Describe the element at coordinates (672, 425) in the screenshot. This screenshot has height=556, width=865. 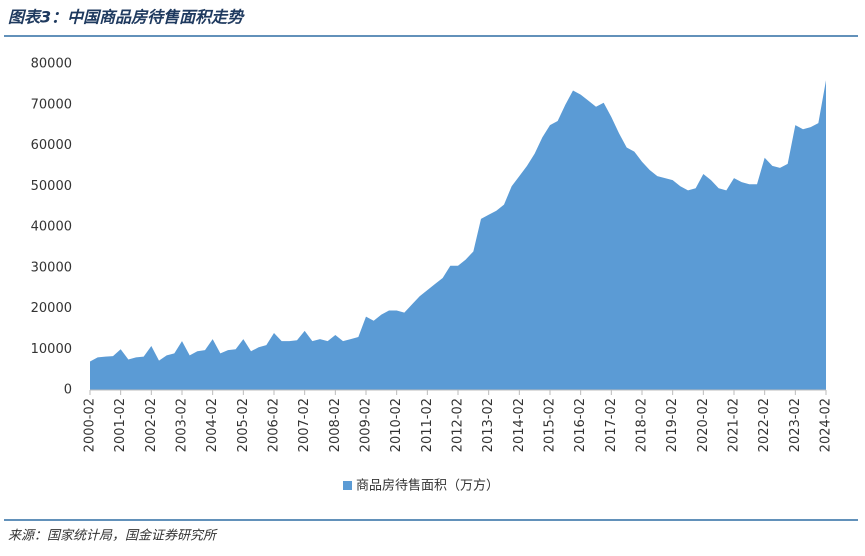
I see `x-tick-label: 2019-02` at that location.